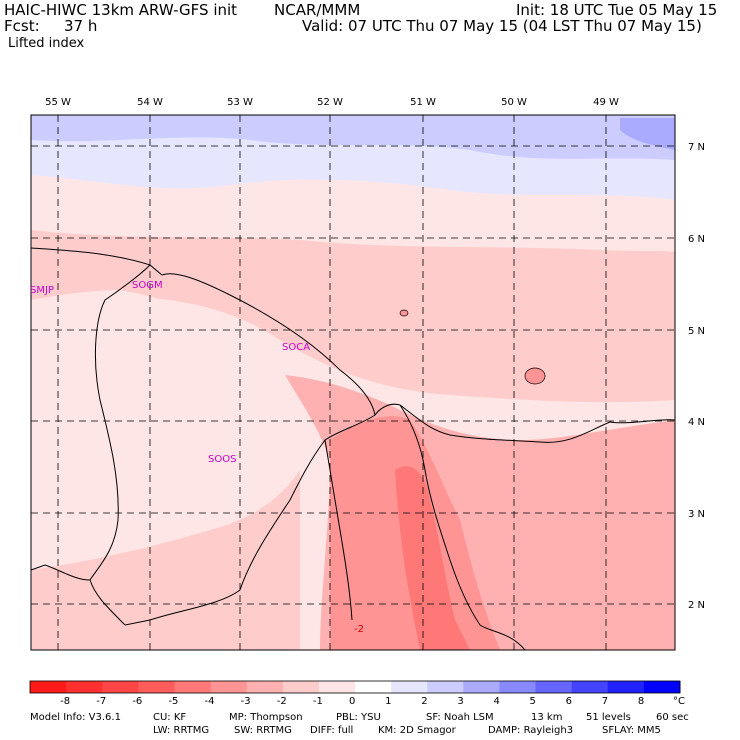 Image resolution: width=740 pixels, height=740 pixels. What do you see at coordinates (531, 730) in the screenshot?
I see `footer-damp: DAMP: Rayleigh3` at bounding box center [531, 730].